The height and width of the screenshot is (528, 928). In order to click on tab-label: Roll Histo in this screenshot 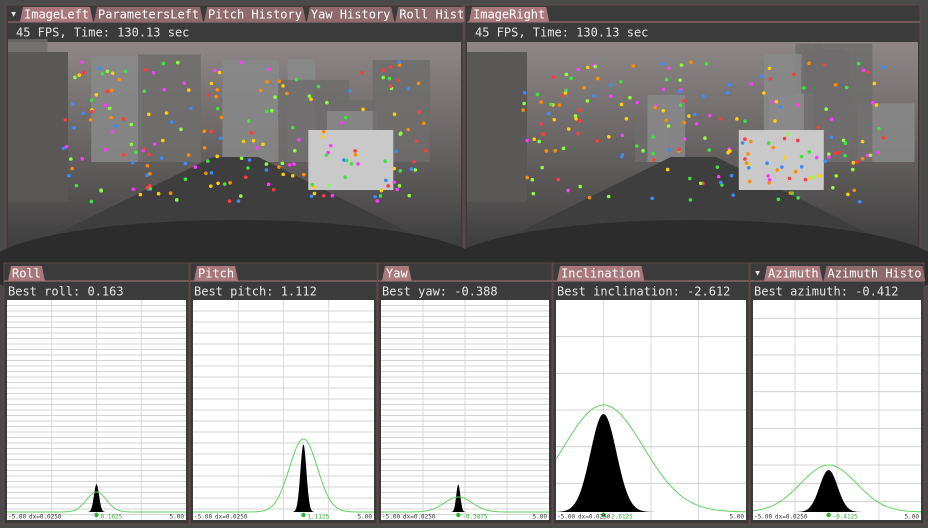, I will do `click(435, 15)`.